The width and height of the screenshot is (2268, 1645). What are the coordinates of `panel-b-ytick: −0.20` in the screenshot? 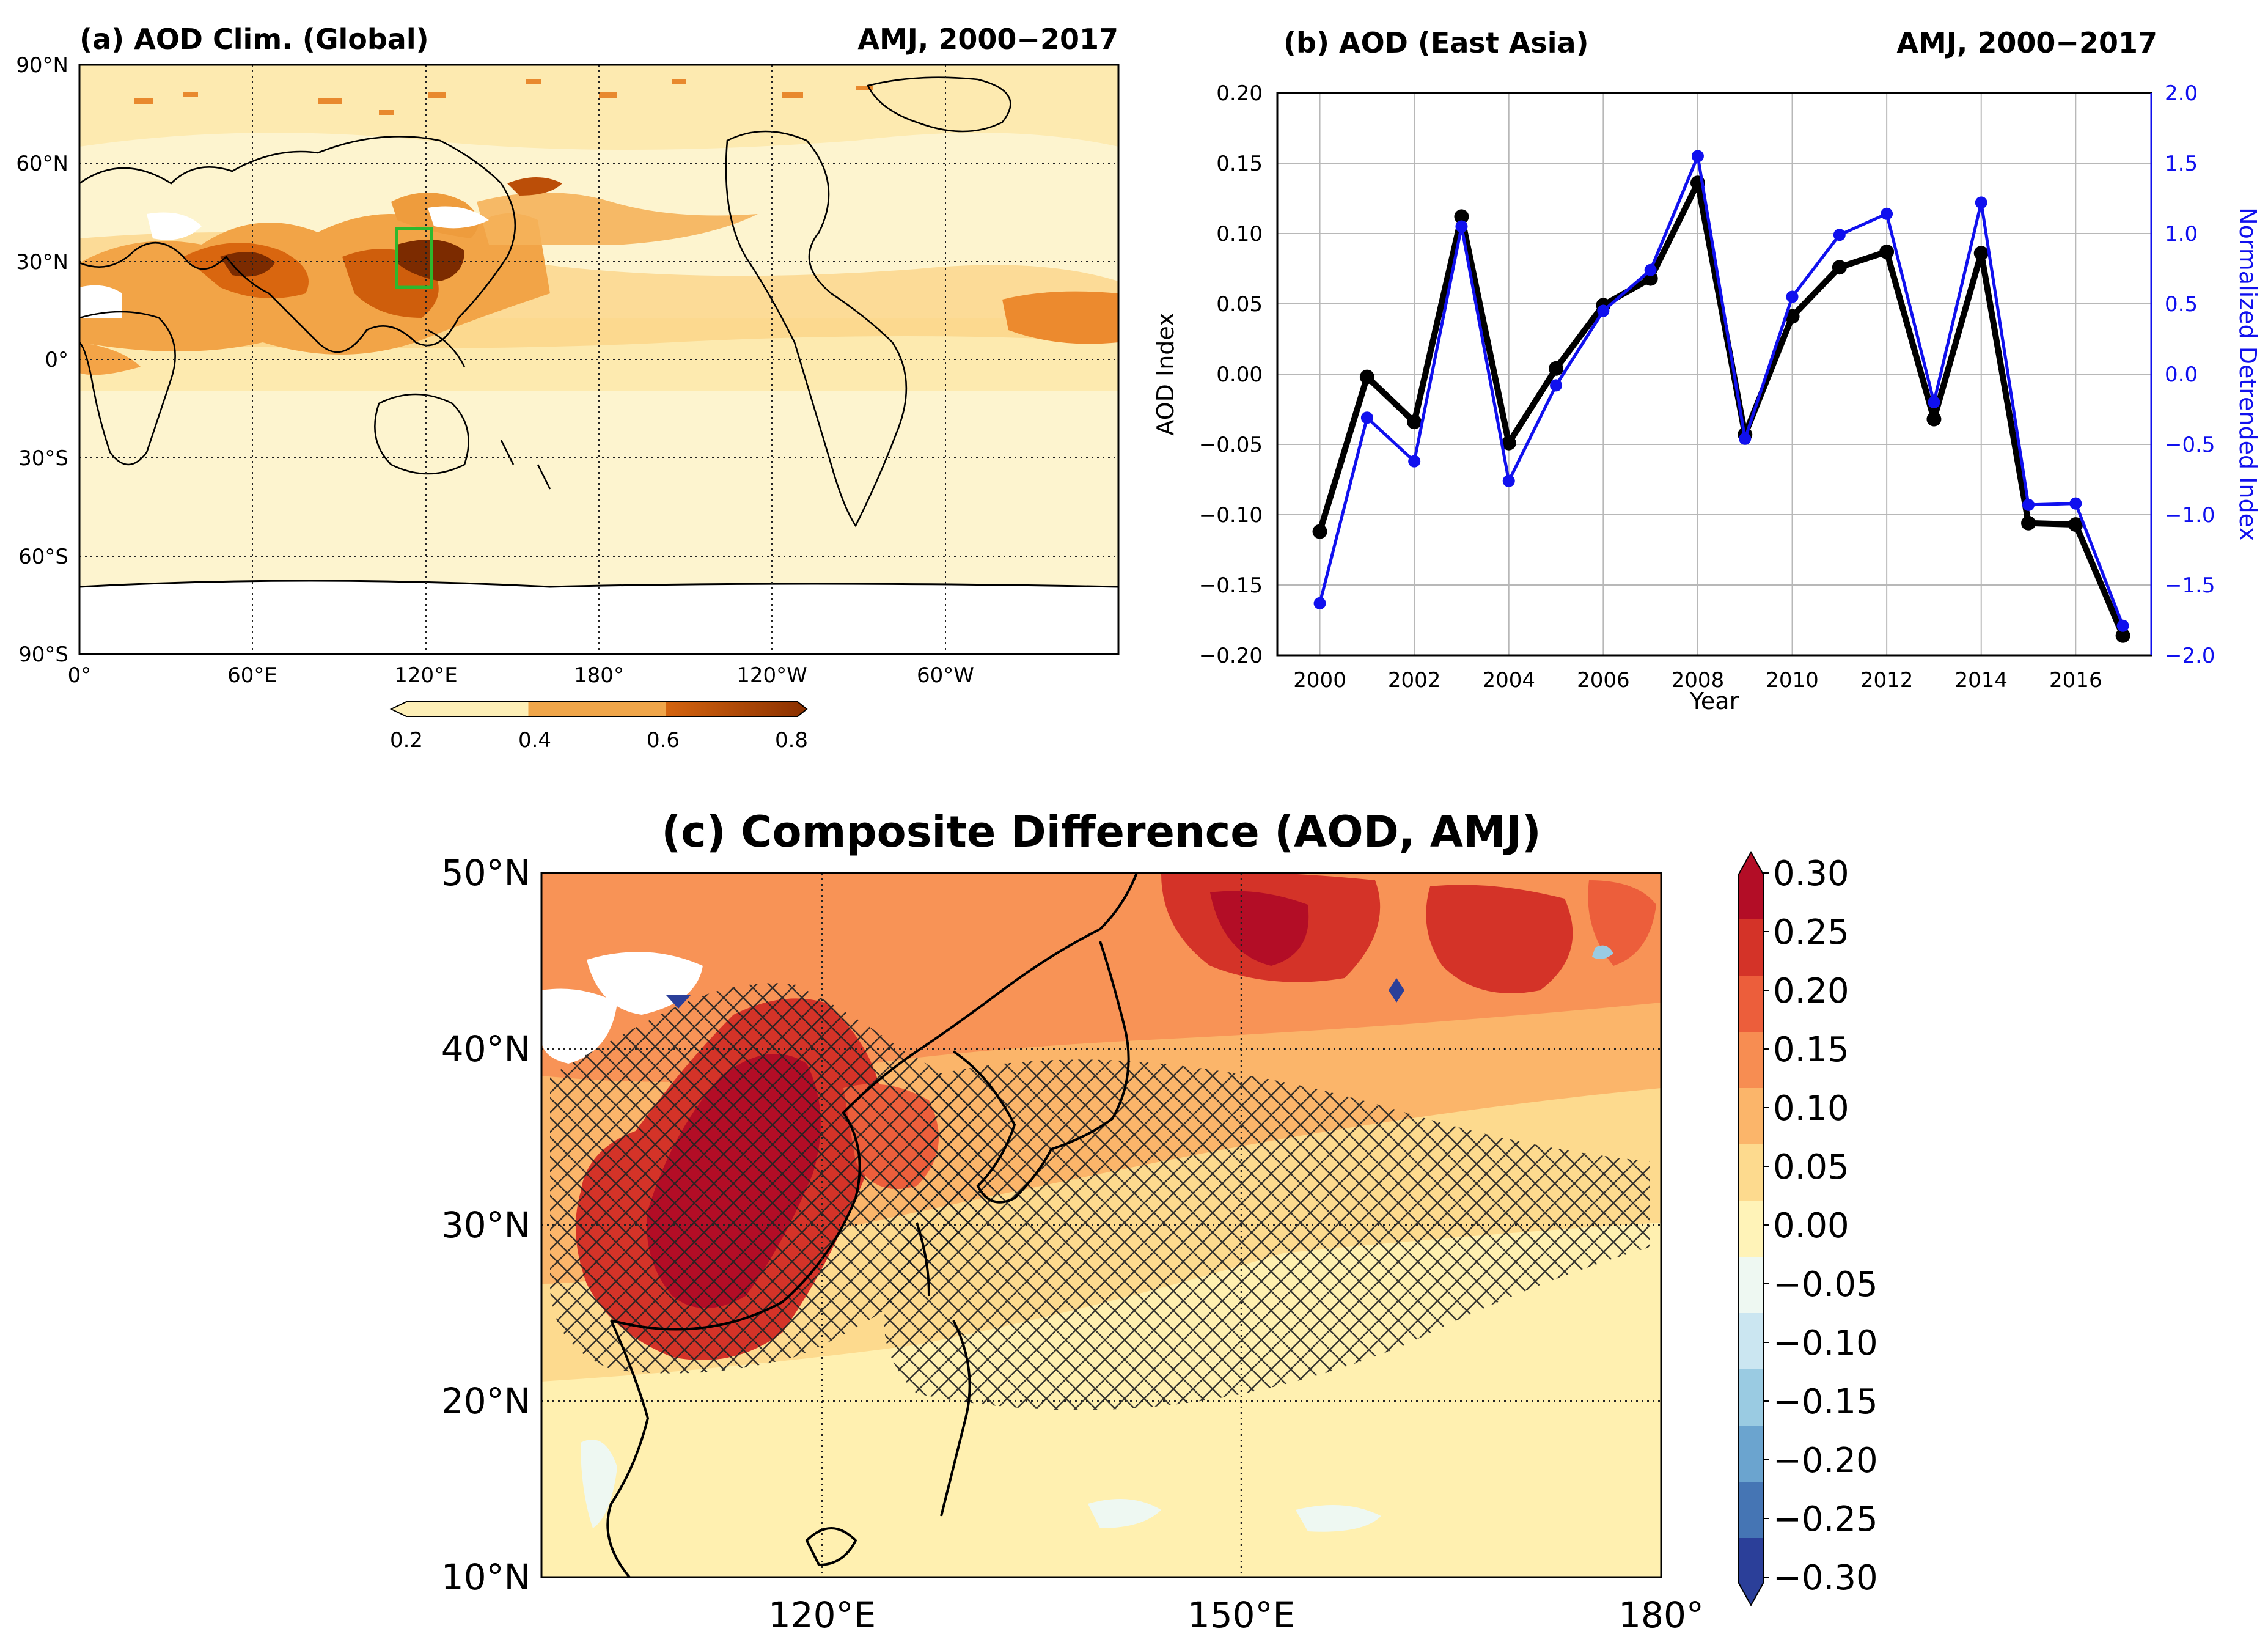 It's located at (1231, 656).